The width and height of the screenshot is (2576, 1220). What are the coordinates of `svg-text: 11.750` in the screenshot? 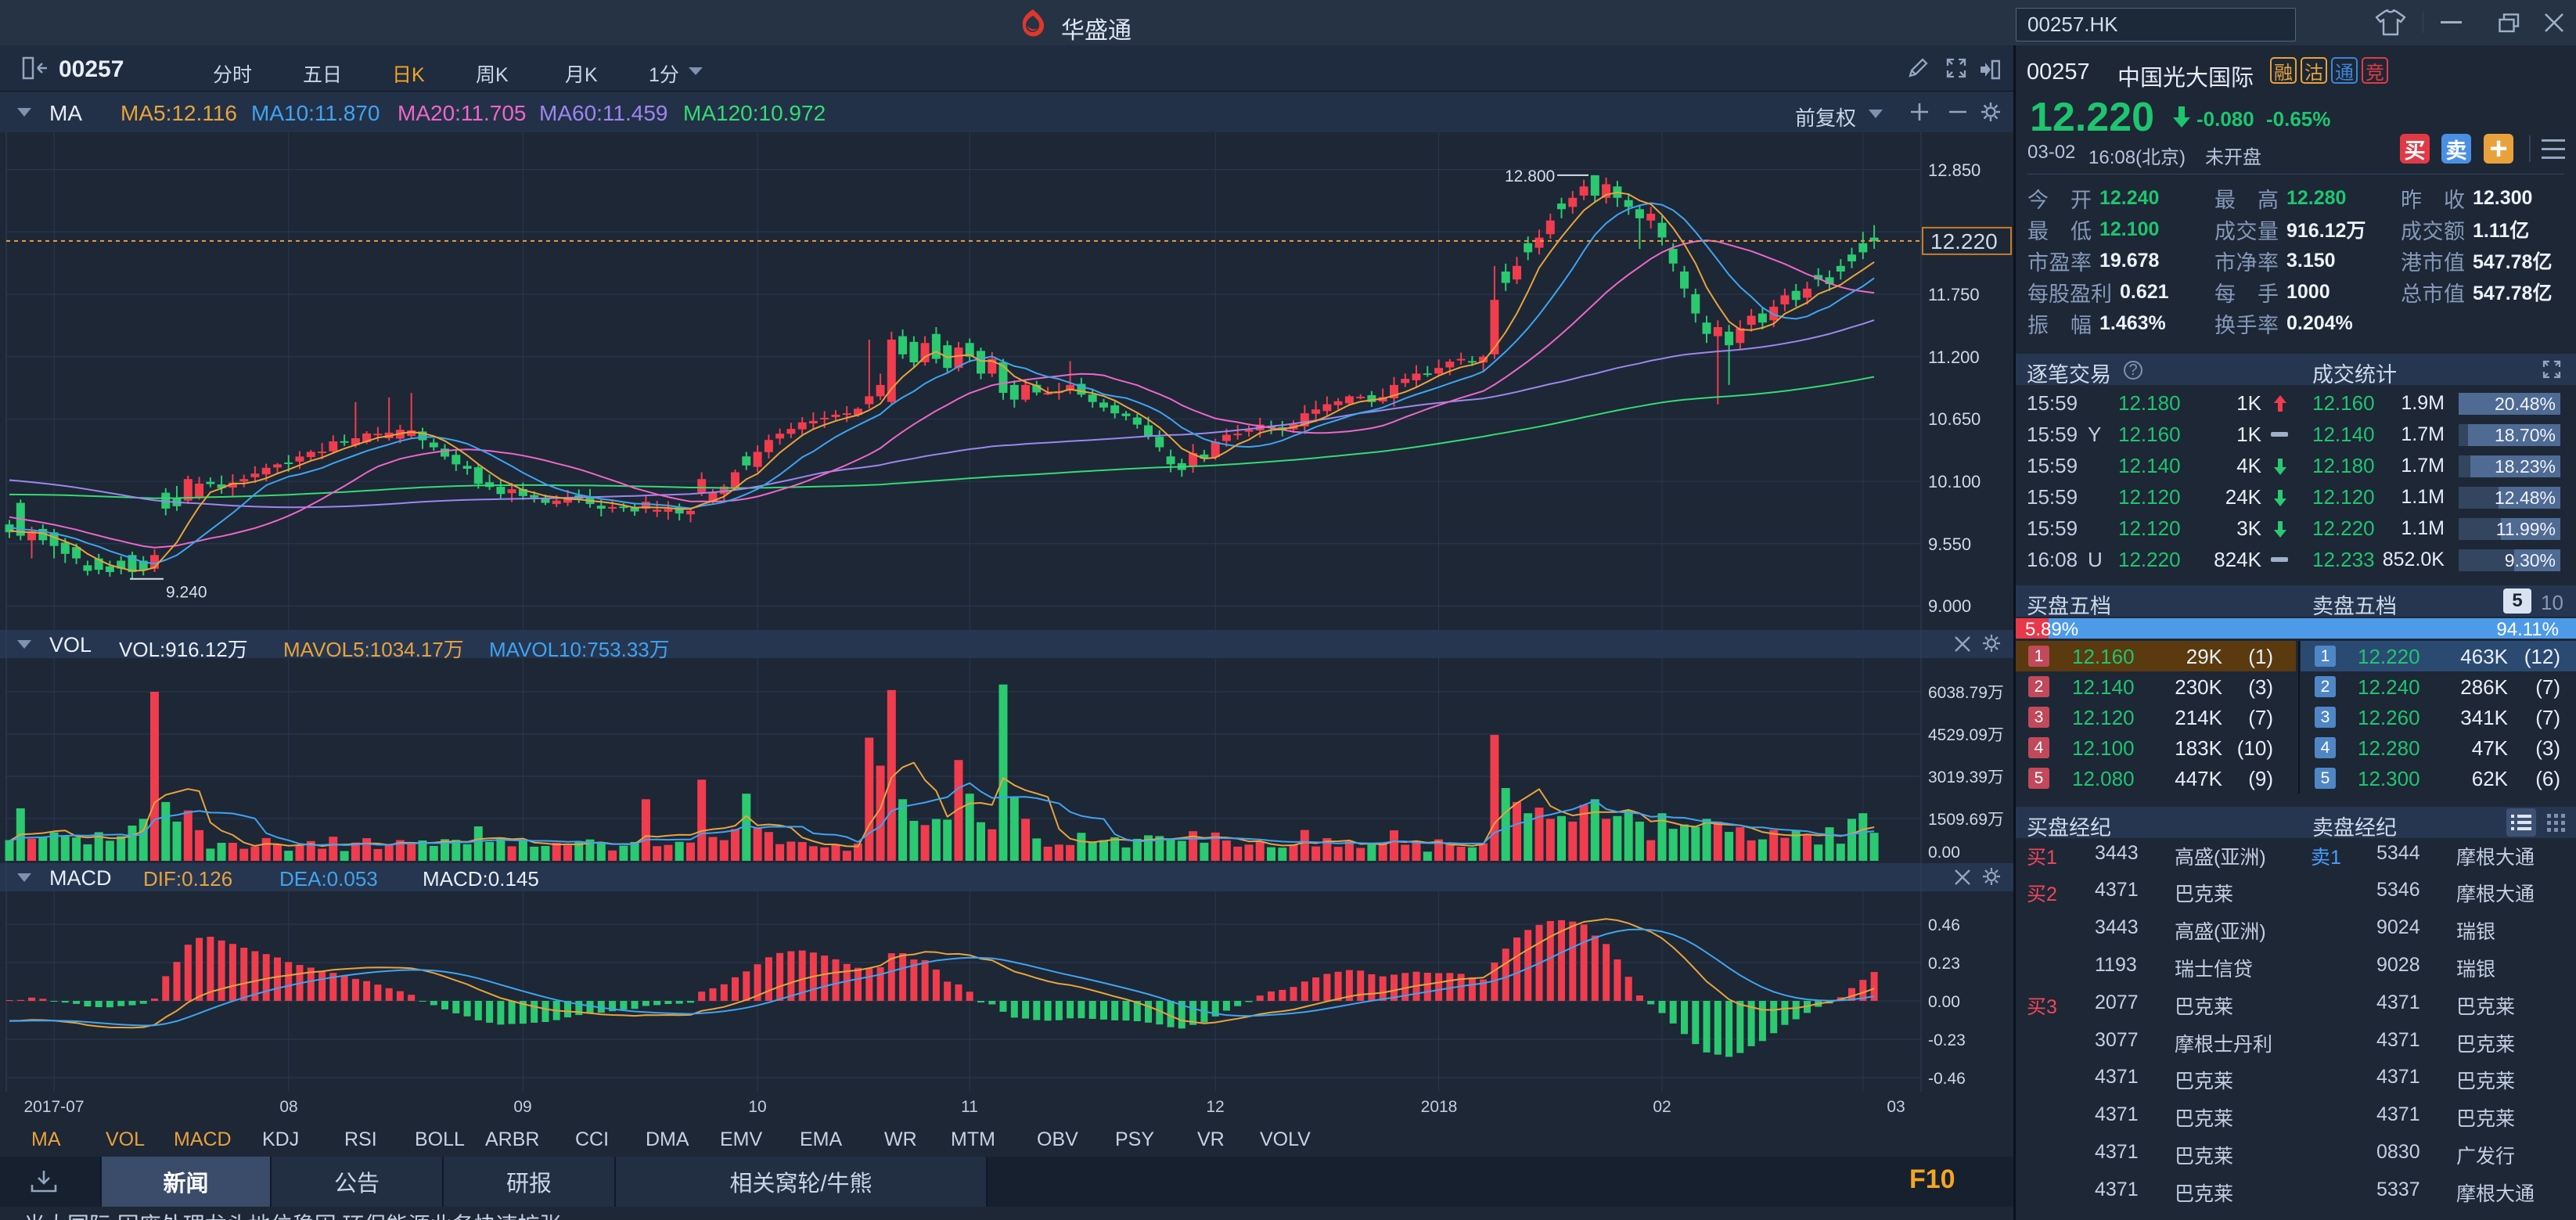 It's located at (1954, 295).